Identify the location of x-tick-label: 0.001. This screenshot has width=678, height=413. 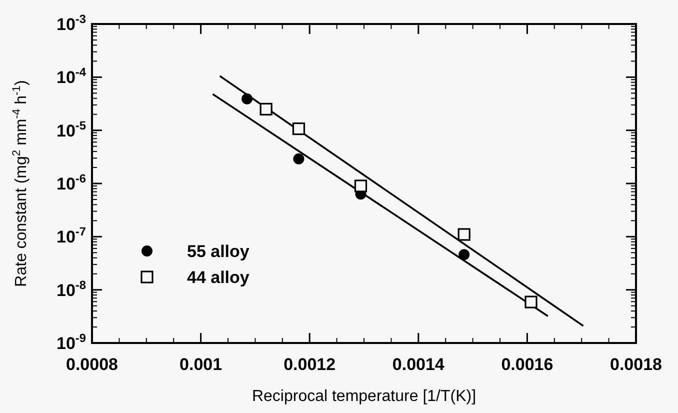
(201, 364).